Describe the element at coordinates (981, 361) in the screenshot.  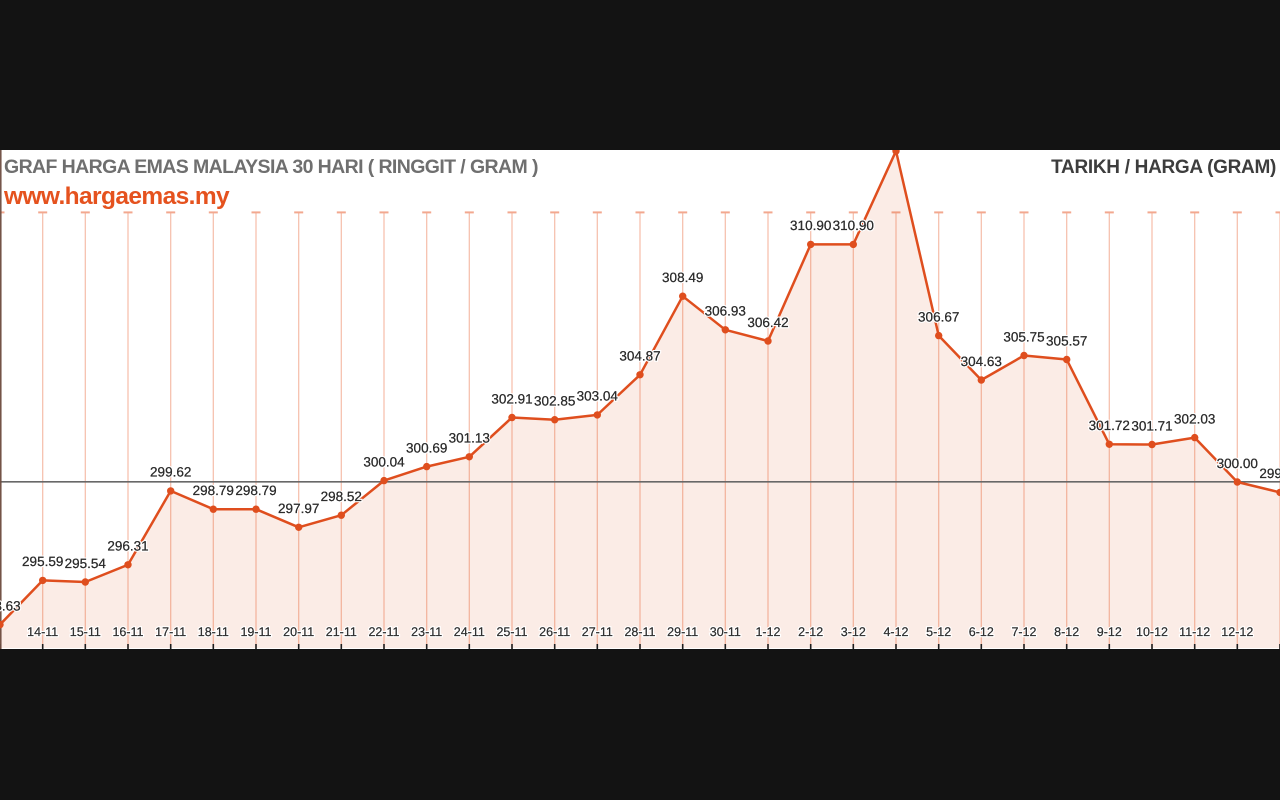
I see `svg-text: 304.63` at that location.